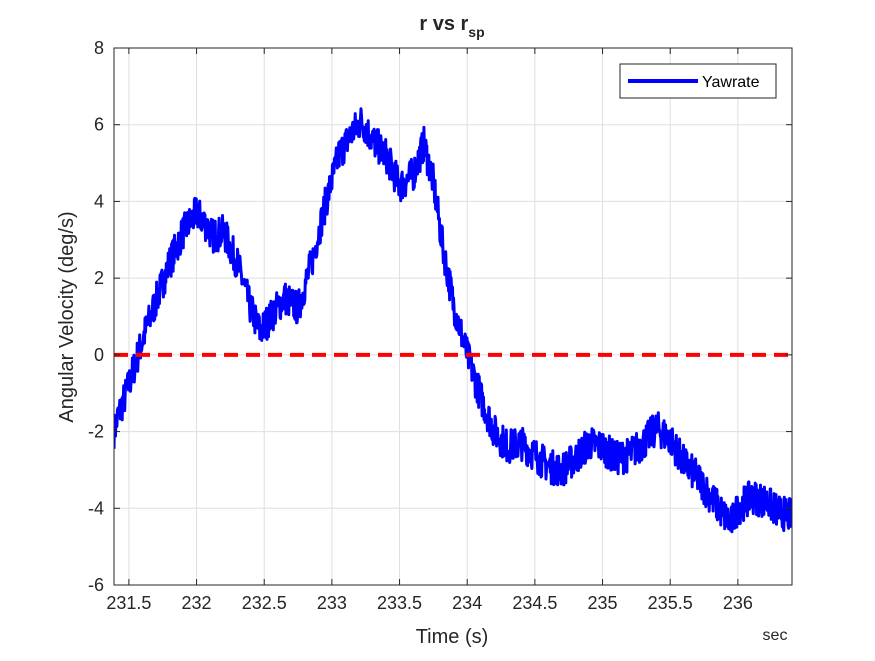 The height and width of the screenshot is (661, 875). I want to click on x-tick-label: 234, so click(467, 603).